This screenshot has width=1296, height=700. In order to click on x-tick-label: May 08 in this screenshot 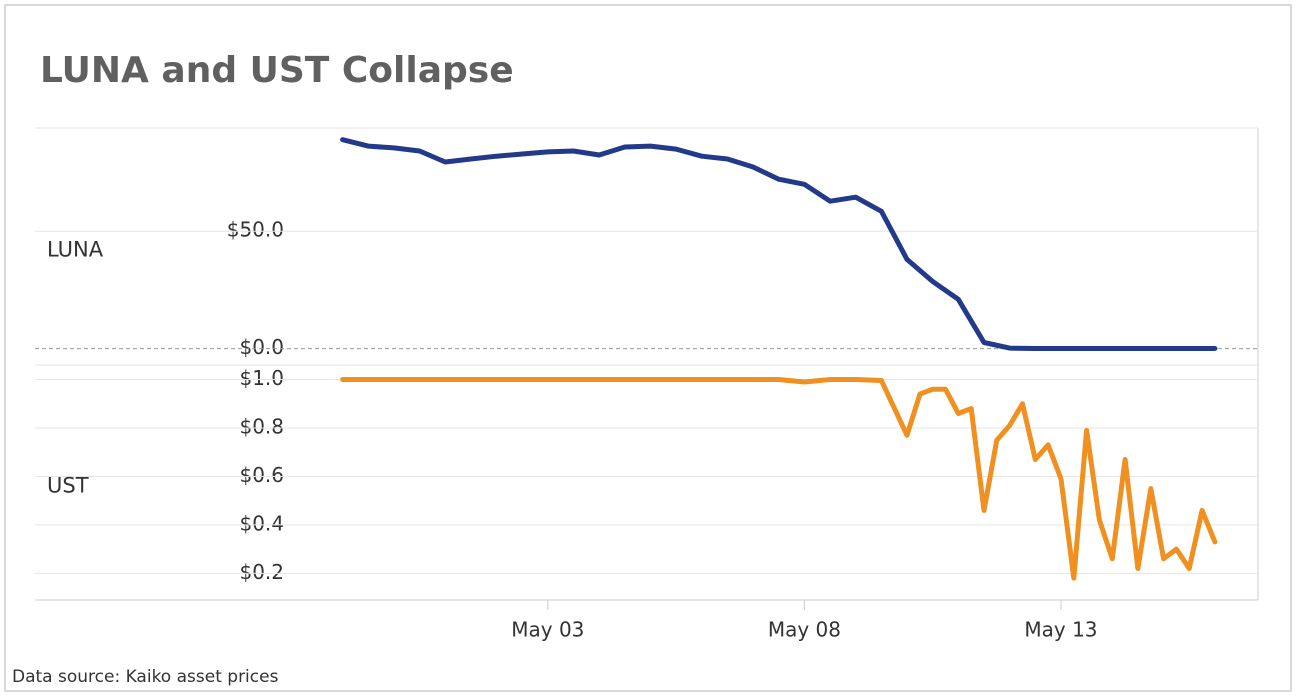, I will do `click(804, 630)`.